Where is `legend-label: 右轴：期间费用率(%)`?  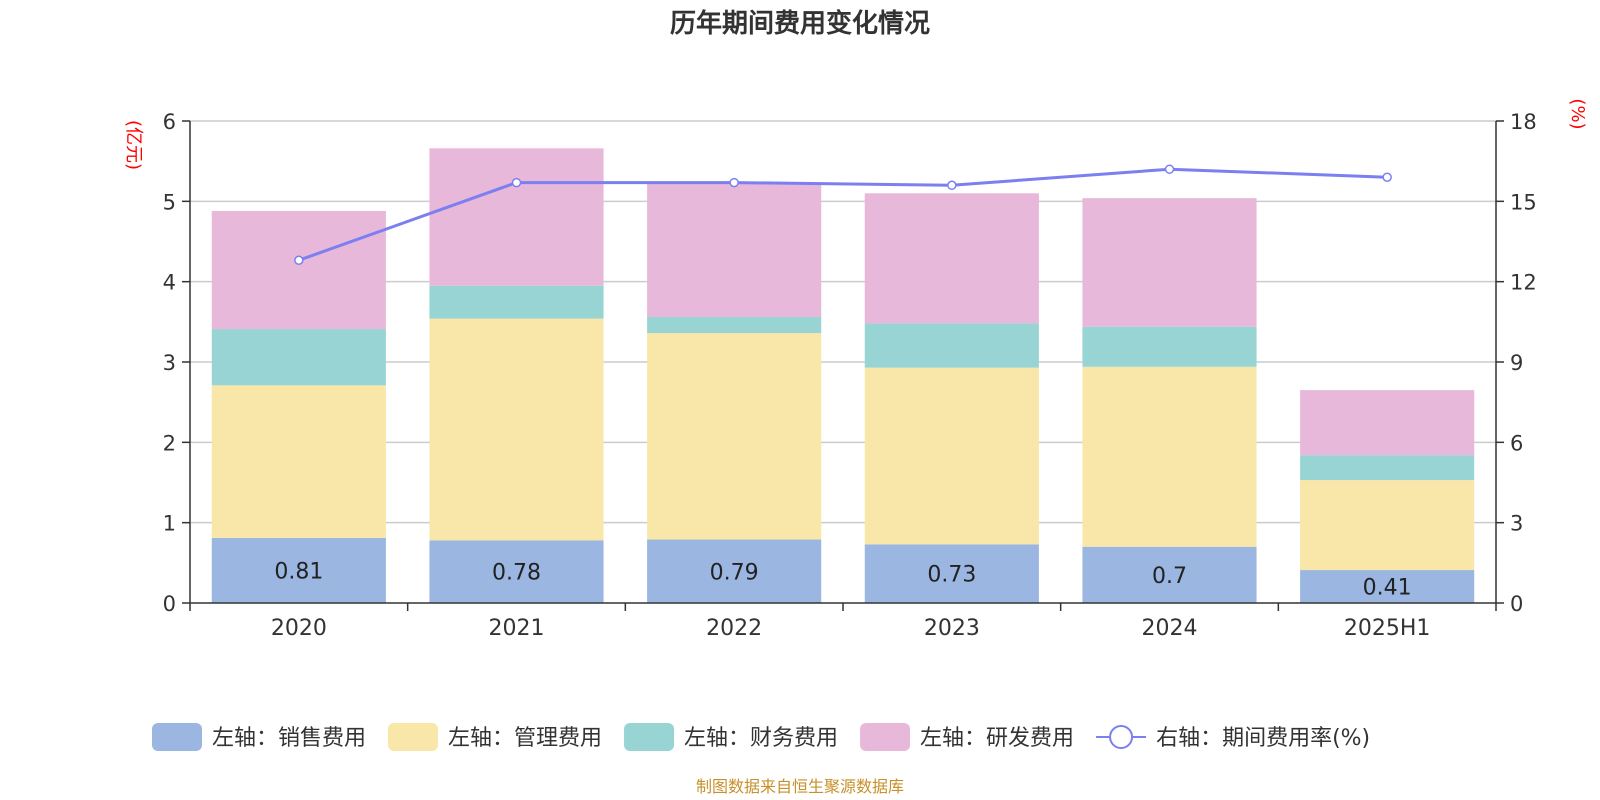
legend-label: 右轴：期间费用率(%) is located at coordinates (1263, 738).